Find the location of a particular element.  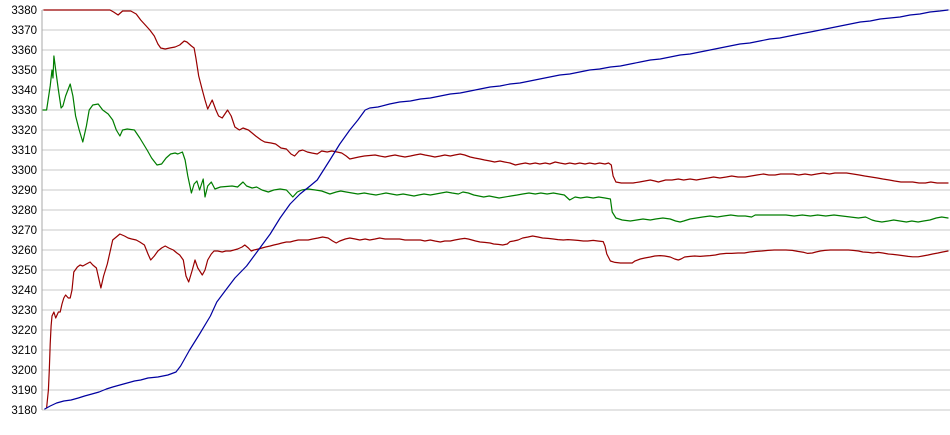

y-axis-tick-label: 3350 is located at coordinates (24, 71).